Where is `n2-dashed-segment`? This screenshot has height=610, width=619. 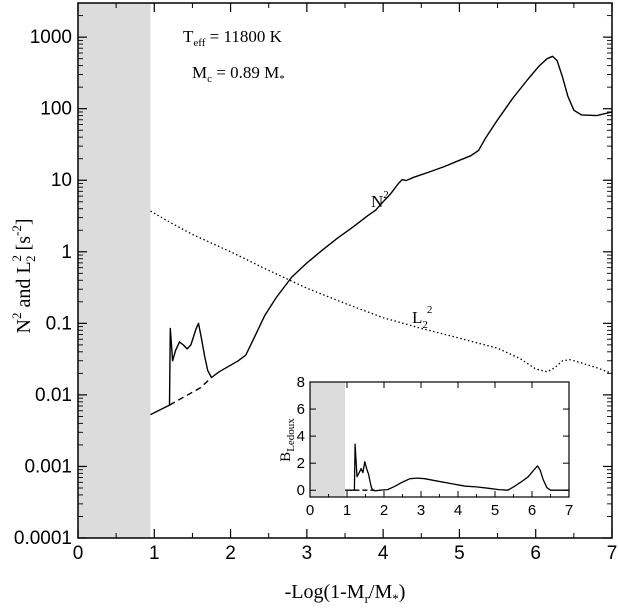 n2-dashed-segment is located at coordinates (190, 391).